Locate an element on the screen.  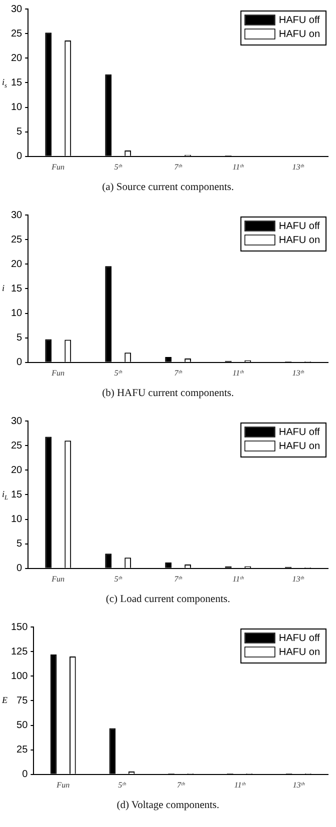
text: (c) Load current components. is located at coordinates (168, 600).